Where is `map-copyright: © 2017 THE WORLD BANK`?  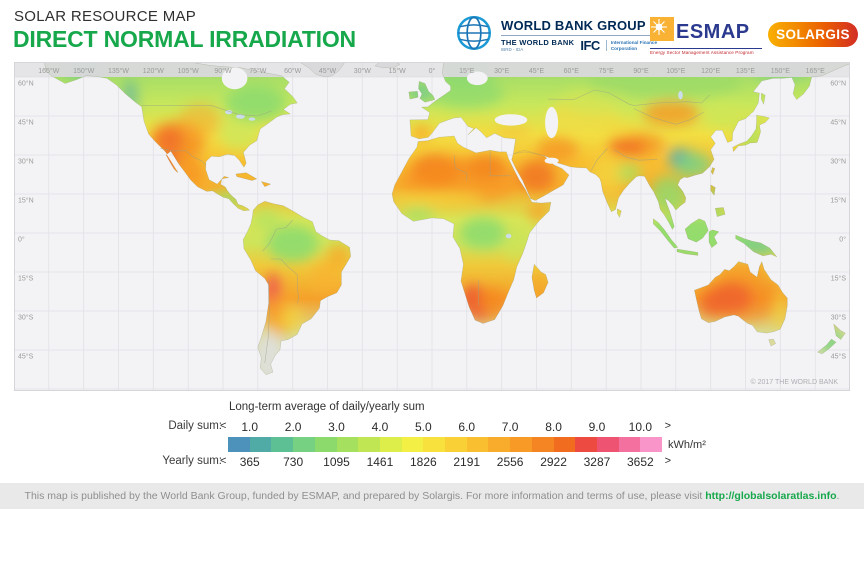 map-copyright: © 2017 THE WORLD BANK is located at coordinates (795, 382).